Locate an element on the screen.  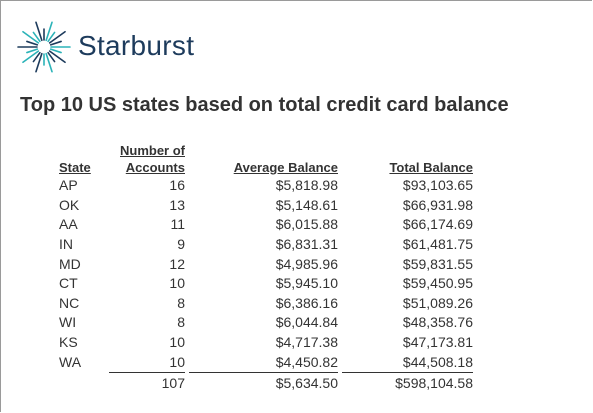
table-cell: $4,717.38 is located at coordinates (306, 342).